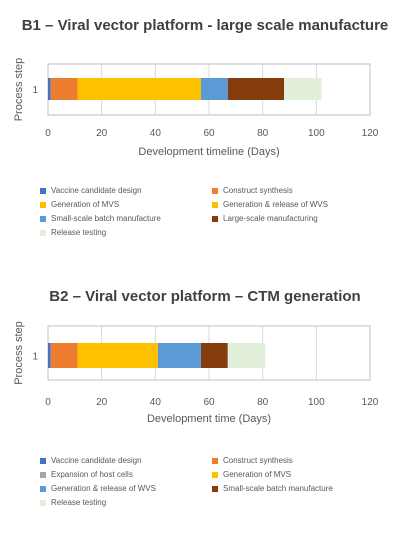 The image size is (400, 547). Describe the element at coordinates (208, 152) in the screenshot. I see `x-axis-label: Development timeline (Days)` at that location.